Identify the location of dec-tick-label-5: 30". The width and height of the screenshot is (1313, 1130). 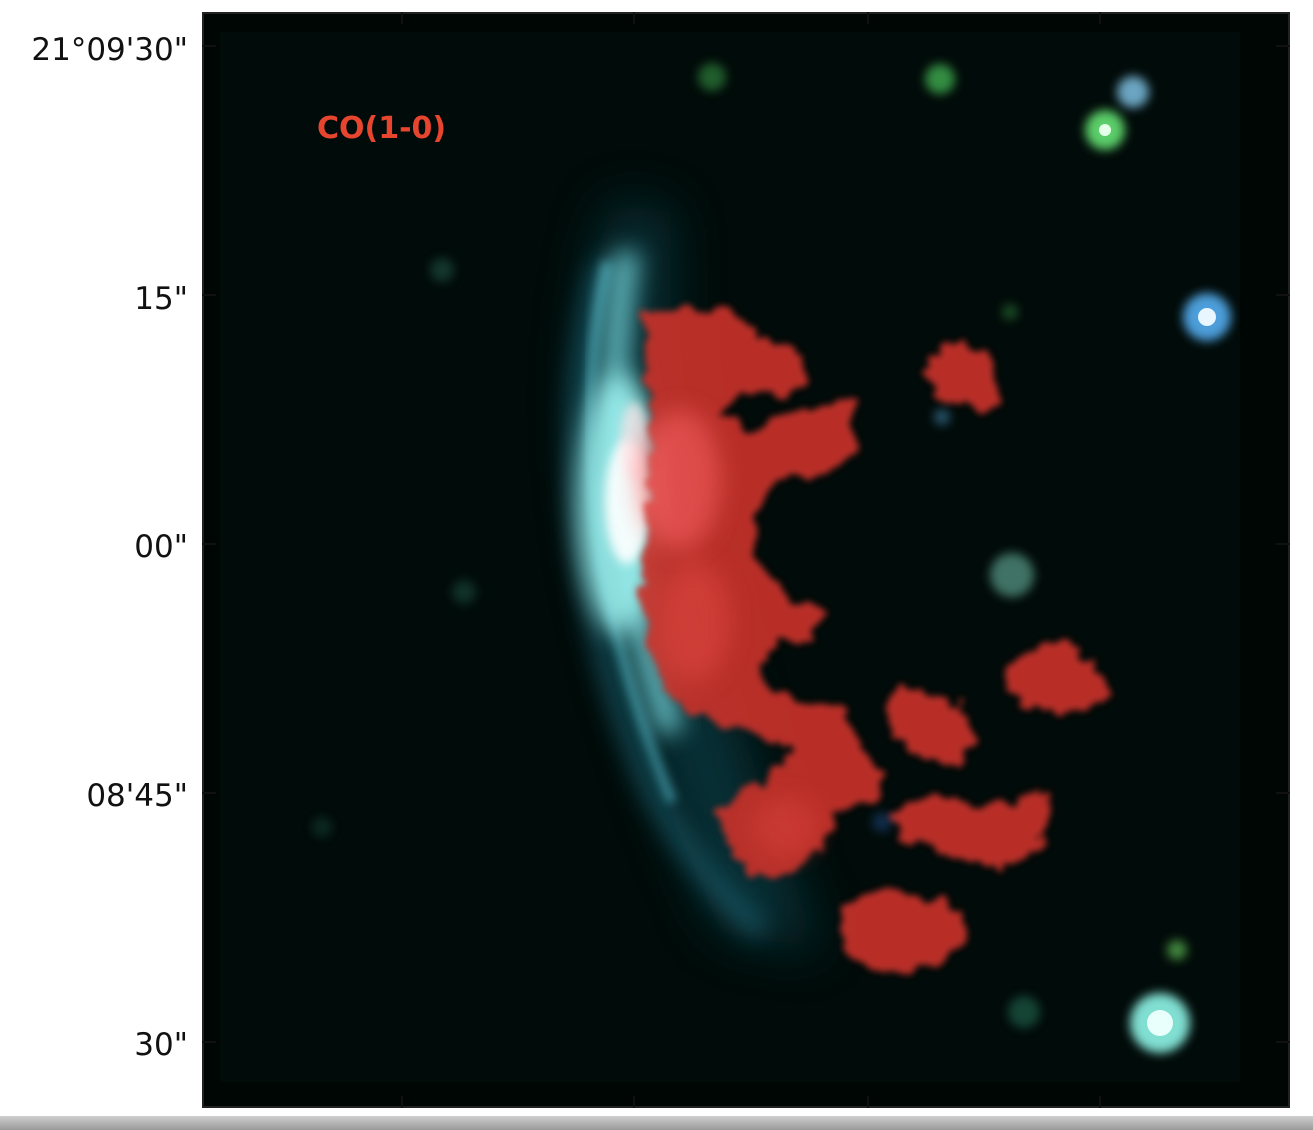
(161, 1045).